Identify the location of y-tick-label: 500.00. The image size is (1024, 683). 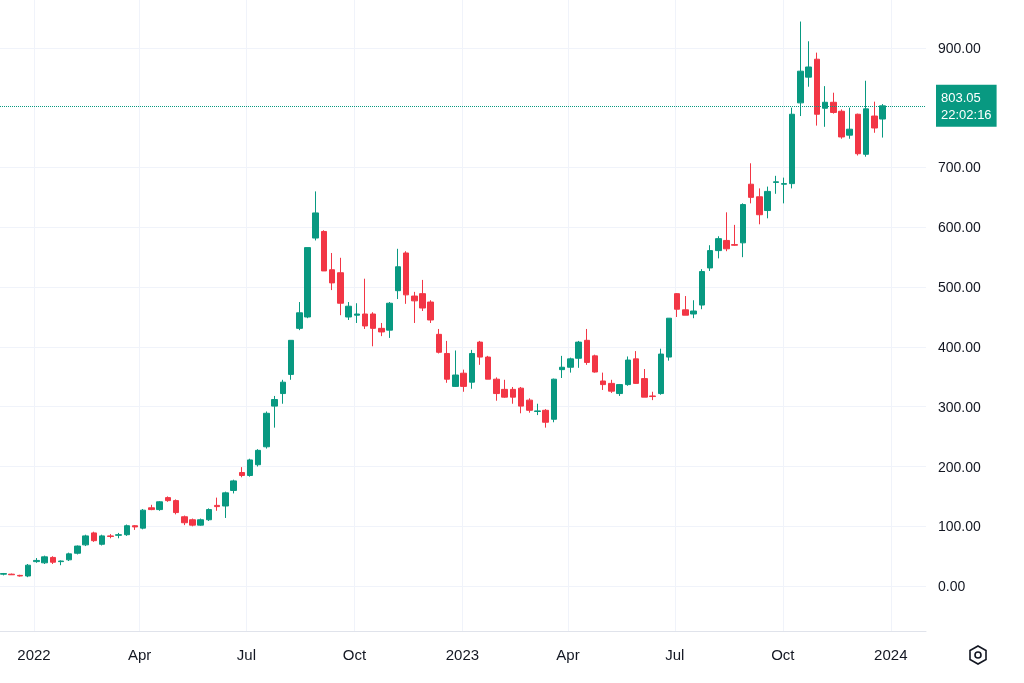
(960, 287).